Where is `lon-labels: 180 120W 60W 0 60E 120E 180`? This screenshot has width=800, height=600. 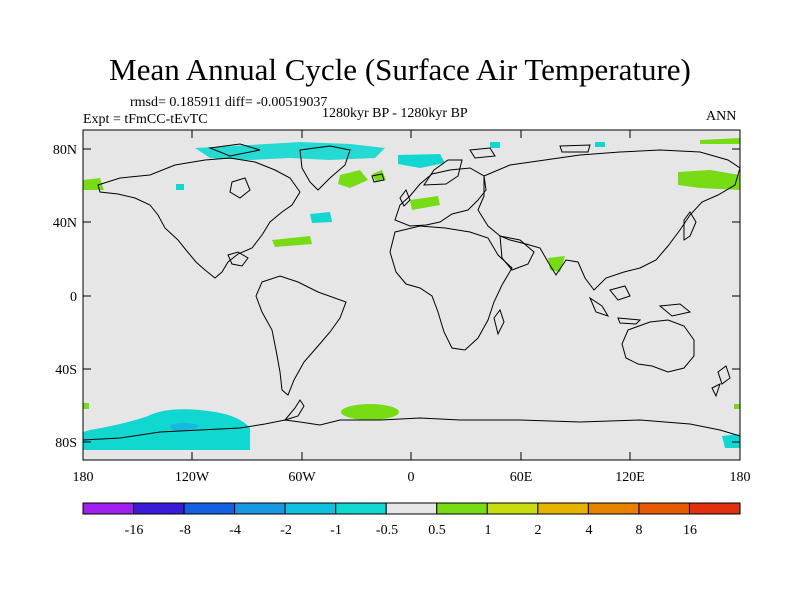
lon-labels: 180 120W 60W 0 60E 120E 180 is located at coordinates (412, 477).